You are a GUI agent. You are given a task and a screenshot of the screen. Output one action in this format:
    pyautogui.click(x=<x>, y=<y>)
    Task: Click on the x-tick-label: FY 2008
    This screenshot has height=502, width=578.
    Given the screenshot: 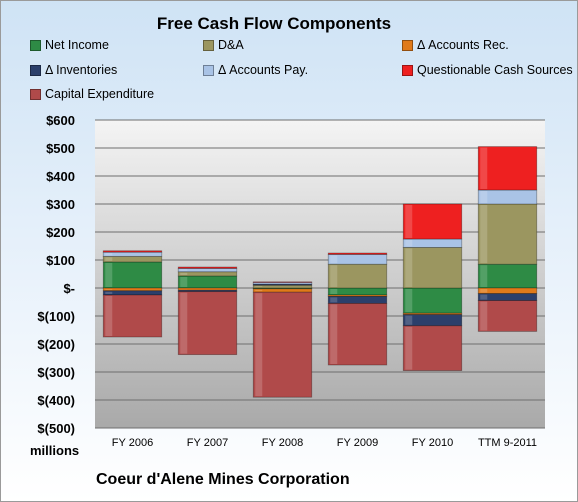 What is the action you would take?
    pyautogui.click(x=282, y=443)
    